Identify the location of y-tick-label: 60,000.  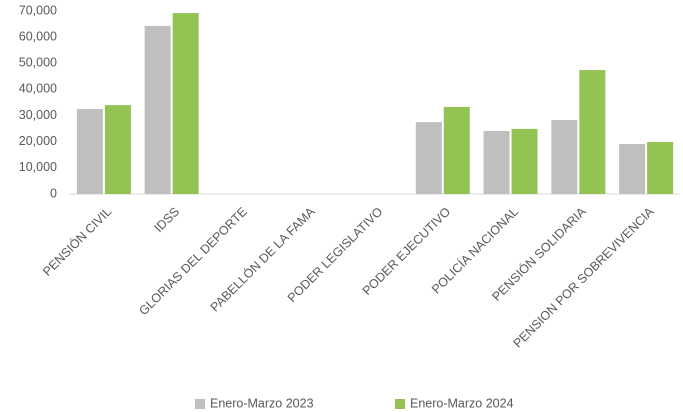
(38, 36).